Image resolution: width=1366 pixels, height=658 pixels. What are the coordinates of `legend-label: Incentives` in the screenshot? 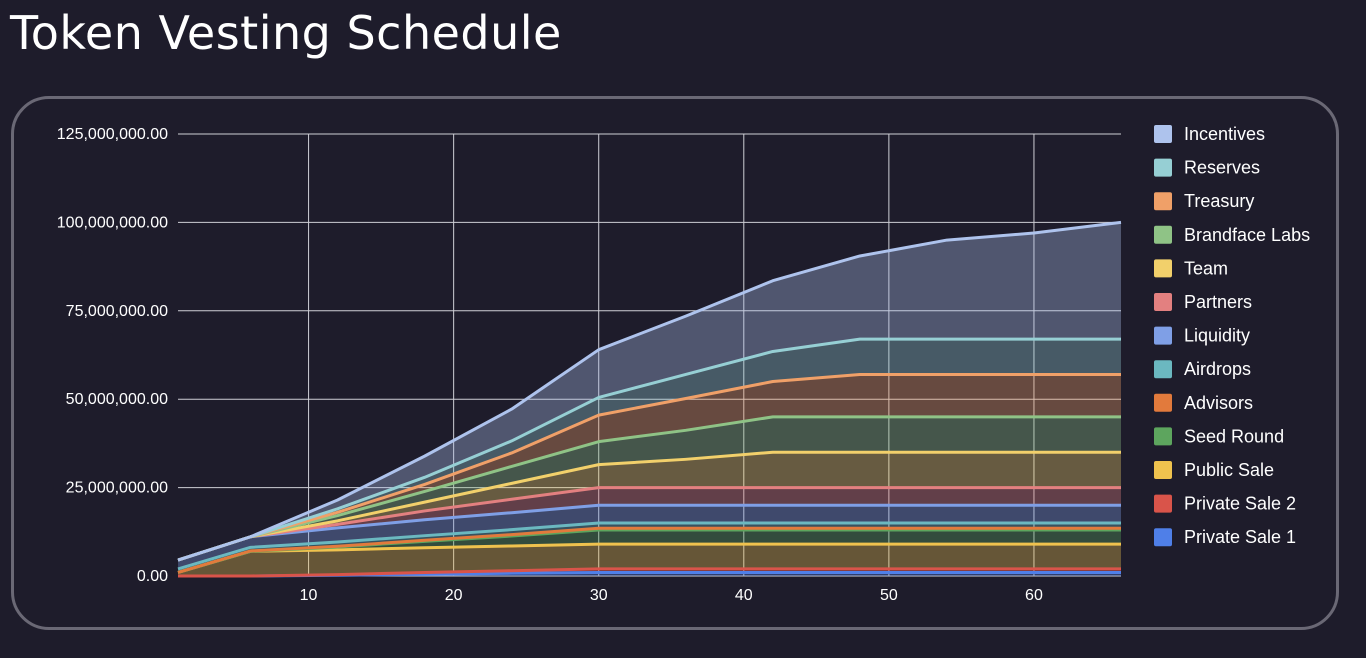 It's located at (1224, 134).